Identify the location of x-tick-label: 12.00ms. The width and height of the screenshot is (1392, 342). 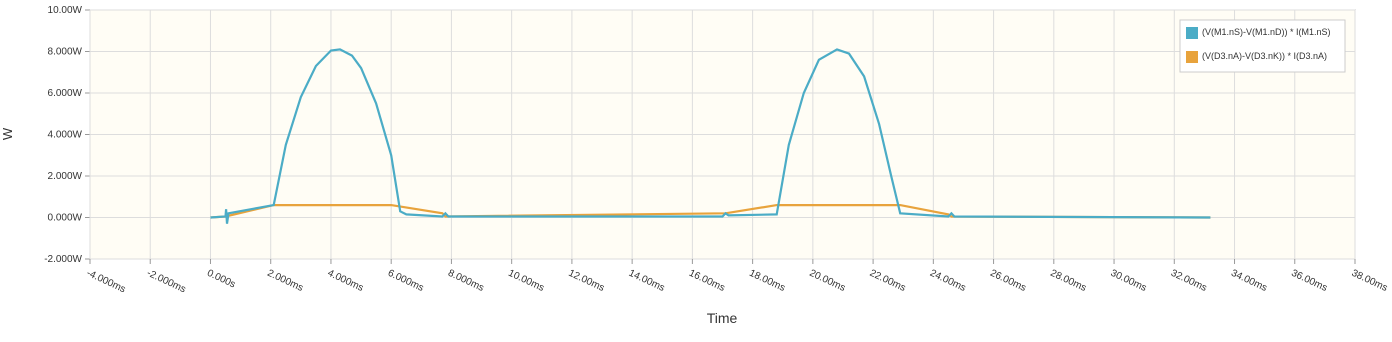
(586, 281).